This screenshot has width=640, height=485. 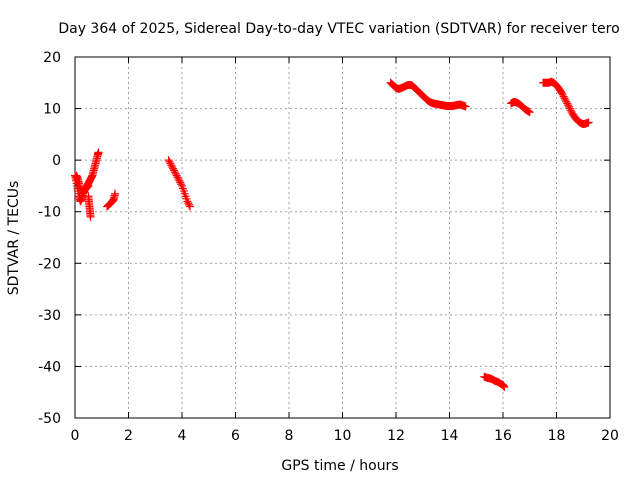 I want to click on y-tick-label: -30, so click(x=49, y=316).